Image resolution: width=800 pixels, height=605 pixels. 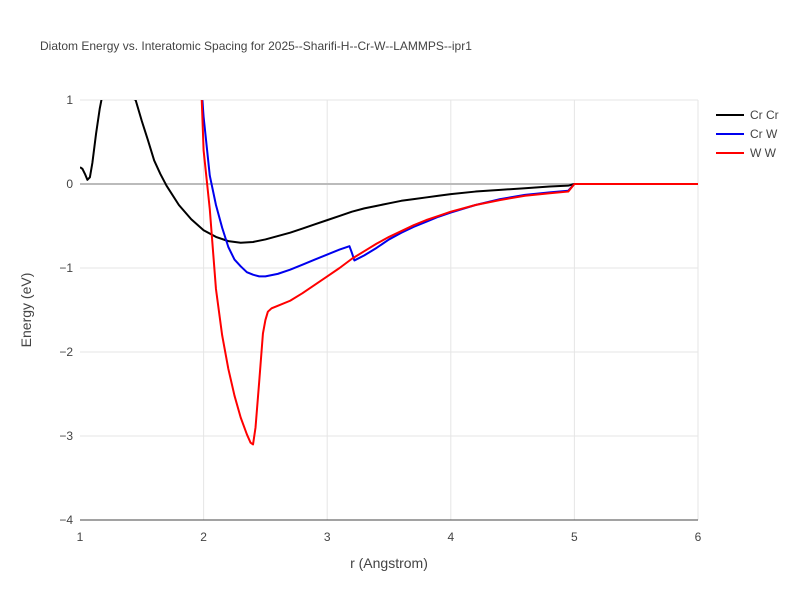 I want to click on y-tick-label: 0, so click(x=69, y=184).